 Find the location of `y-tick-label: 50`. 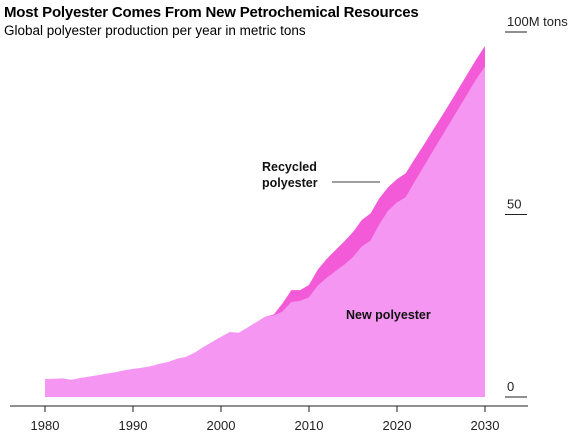

y-tick-label: 50 is located at coordinates (514, 204).